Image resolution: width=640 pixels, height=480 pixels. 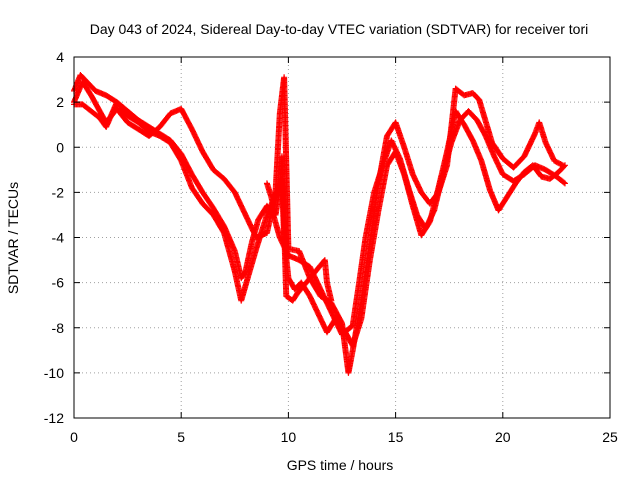 What do you see at coordinates (396, 437) in the screenshot?
I see `x-tick-label: 15` at bounding box center [396, 437].